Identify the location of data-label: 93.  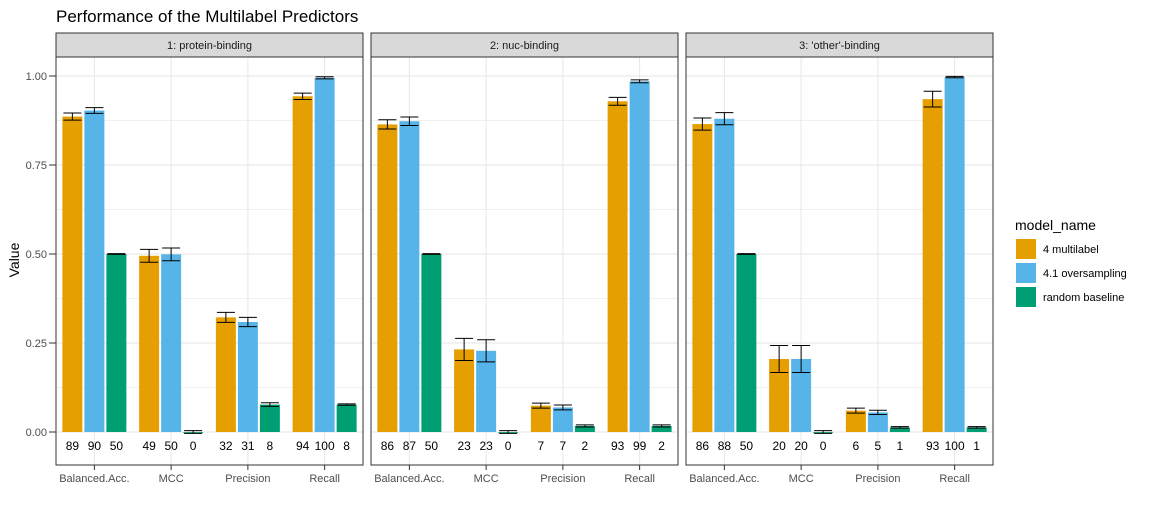
(933, 446).